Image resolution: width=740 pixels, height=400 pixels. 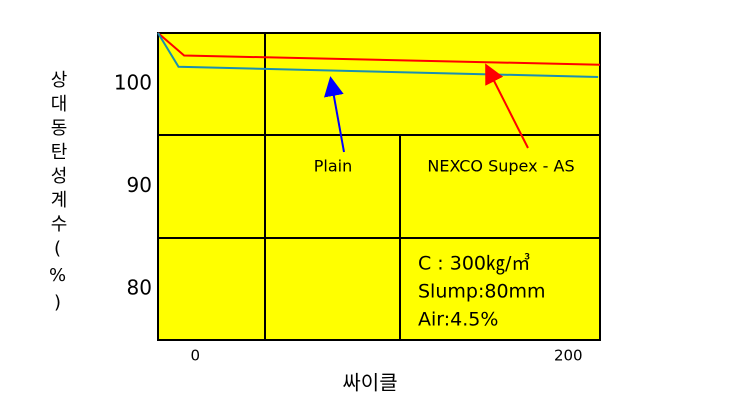 I want to click on x-axis-label: 싸이클, so click(x=369, y=383).